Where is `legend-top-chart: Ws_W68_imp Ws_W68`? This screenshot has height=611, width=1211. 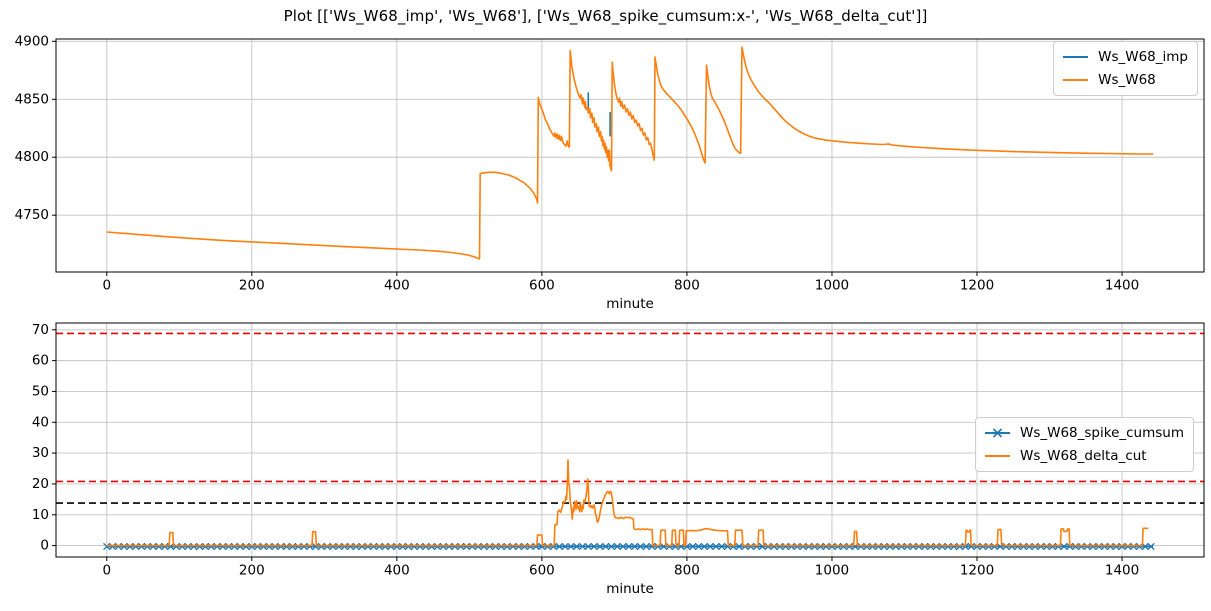
legend-top-chart: Ws_W68_imp Ws_W68 is located at coordinates (1125, 68).